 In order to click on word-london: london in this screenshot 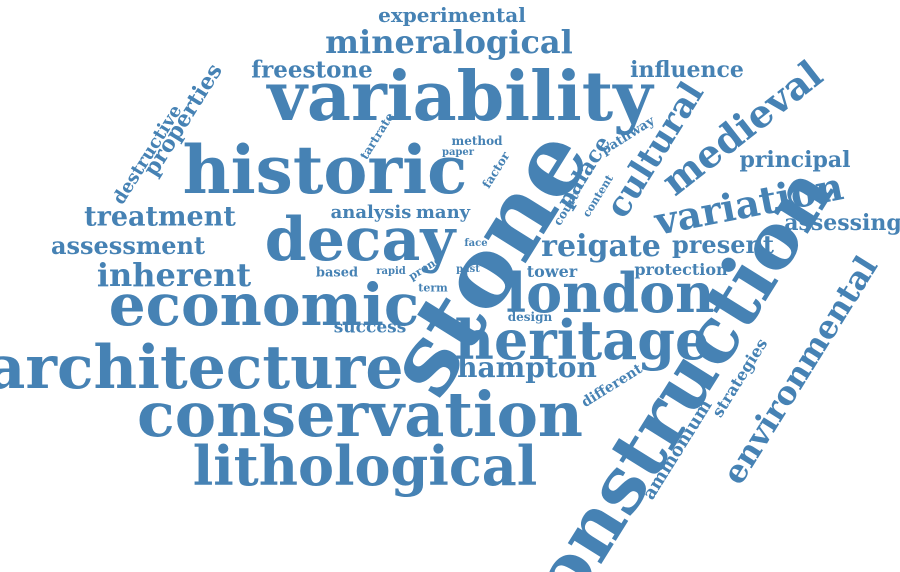, I will do `click(610, 293)`.